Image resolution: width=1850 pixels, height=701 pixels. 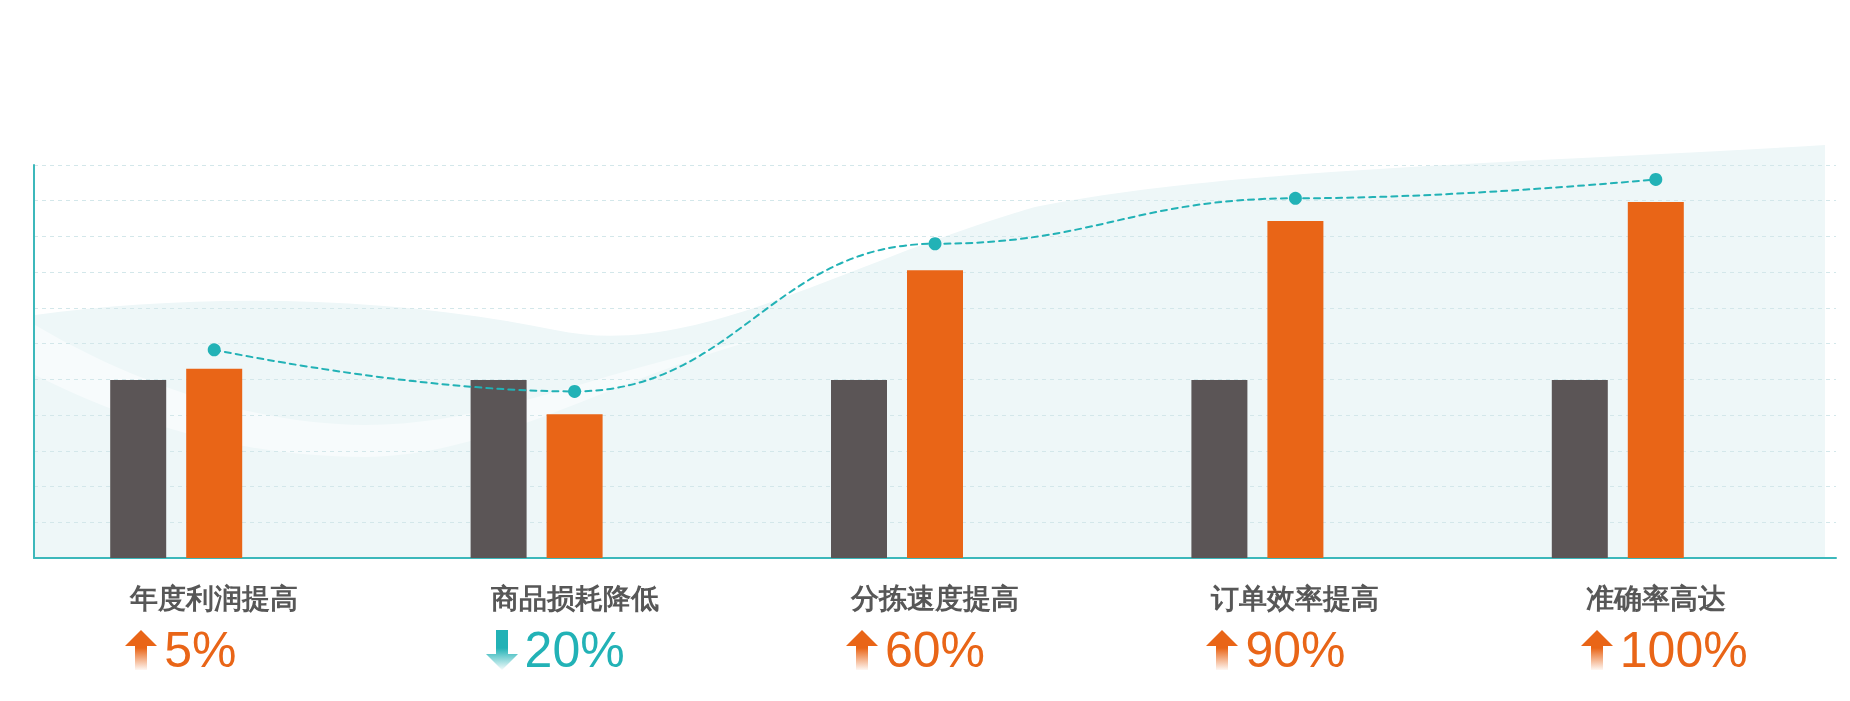 I want to click on x-tick-label: 年度利润提高, so click(x=214, y=599).